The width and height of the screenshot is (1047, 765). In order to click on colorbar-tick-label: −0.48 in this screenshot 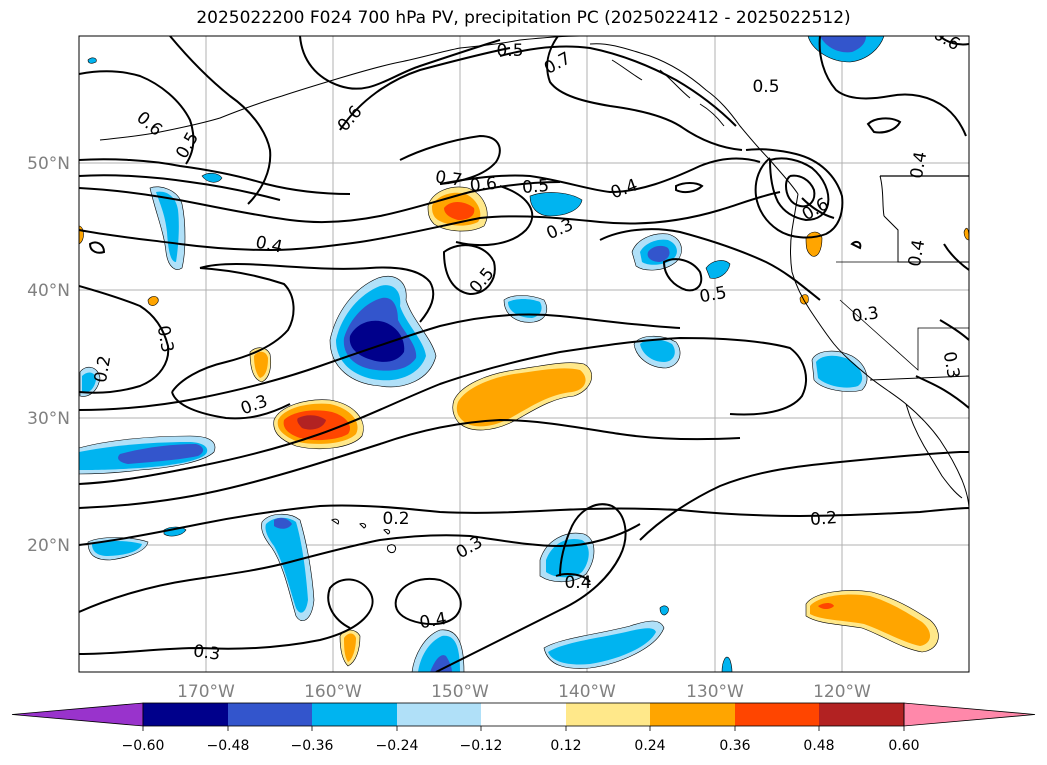, I will do `click(228, 746)`.